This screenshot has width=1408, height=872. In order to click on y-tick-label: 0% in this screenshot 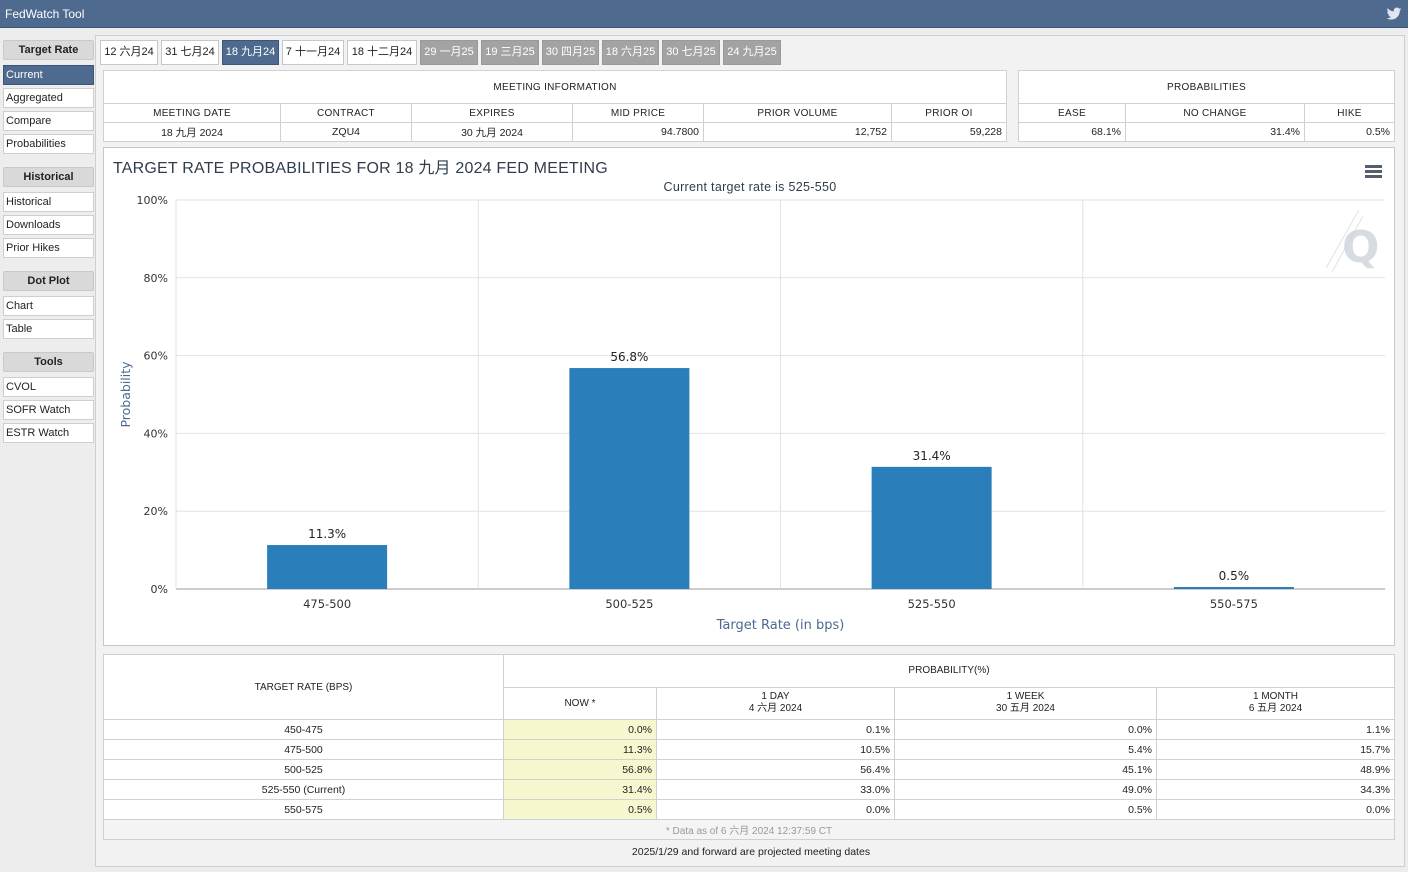, I will do `click(159, 589)`.